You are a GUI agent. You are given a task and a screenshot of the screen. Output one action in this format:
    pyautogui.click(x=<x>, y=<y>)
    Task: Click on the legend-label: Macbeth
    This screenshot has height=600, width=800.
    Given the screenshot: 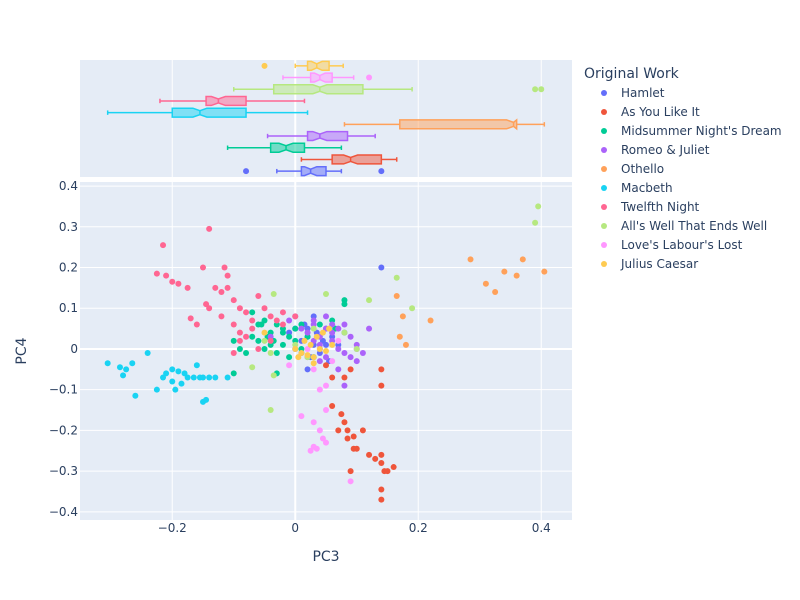 What is the action you would take?
    pyautogui.click(x=647, y=188)
    